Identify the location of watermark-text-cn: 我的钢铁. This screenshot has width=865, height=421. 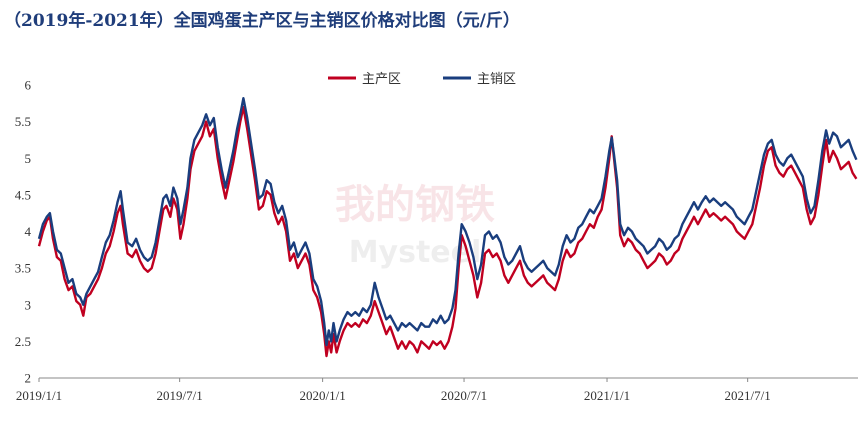
(415, 205).